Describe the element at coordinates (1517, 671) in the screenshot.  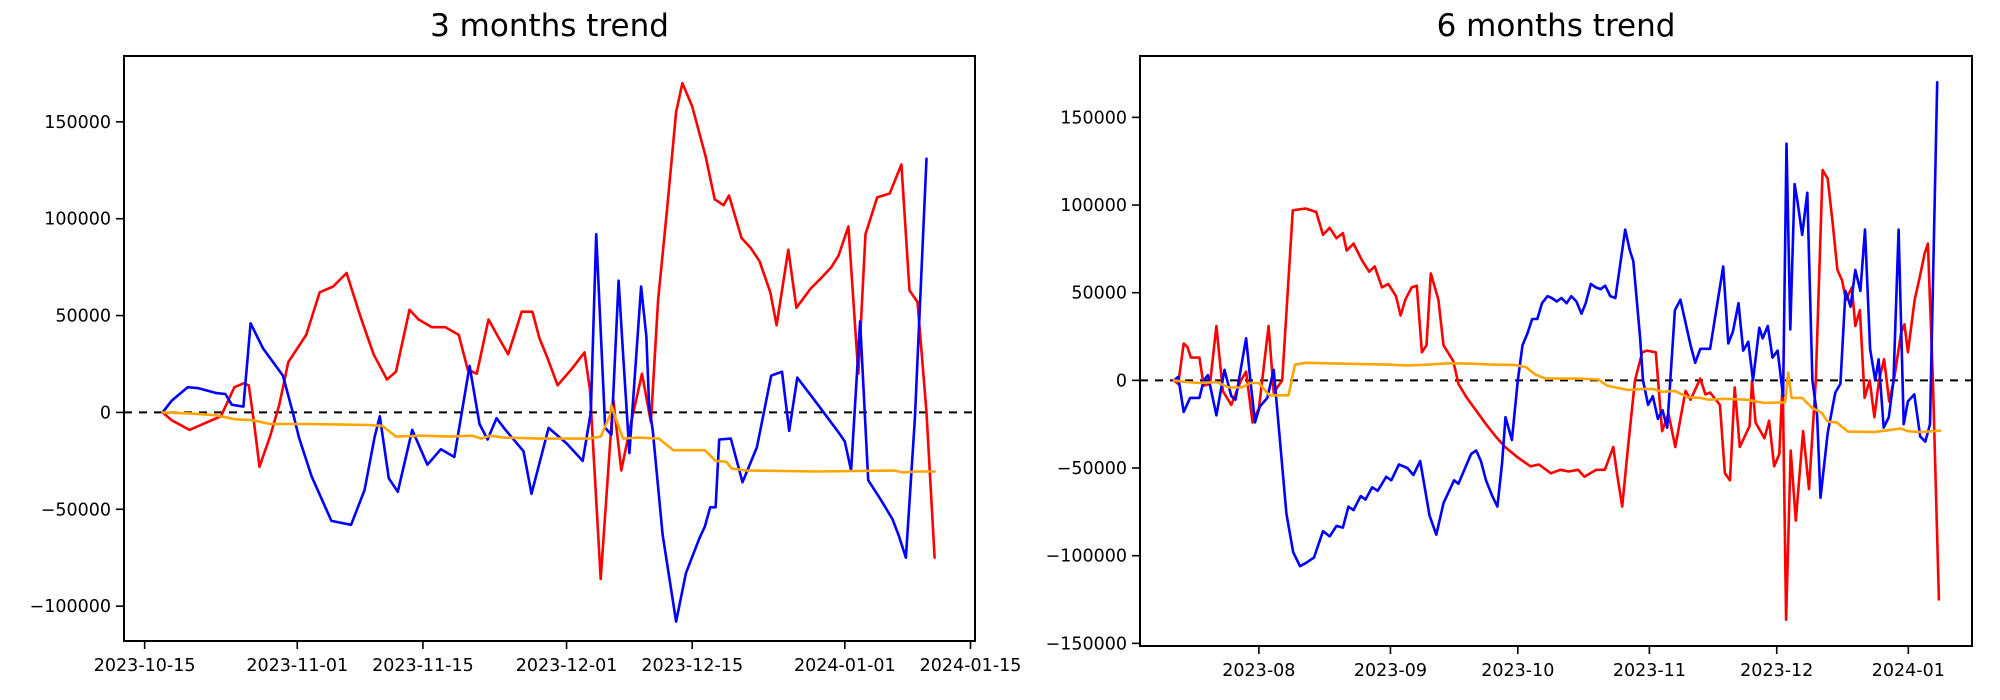
I see `x-tick-label: 2023-10` at that location.